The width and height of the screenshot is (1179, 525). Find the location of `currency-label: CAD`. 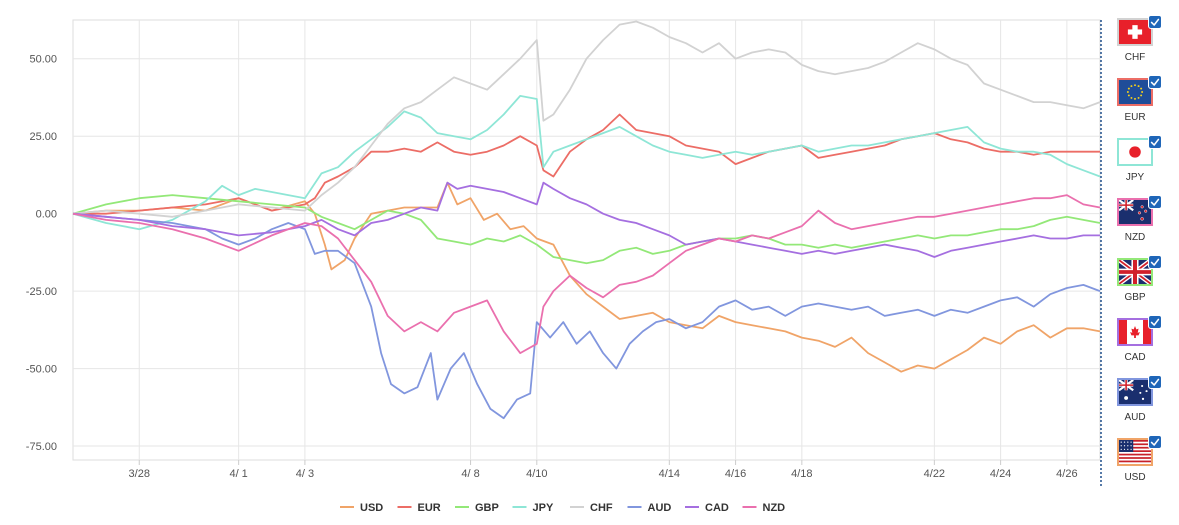

currency-label: CAD is located at coordinates (1135, 357).